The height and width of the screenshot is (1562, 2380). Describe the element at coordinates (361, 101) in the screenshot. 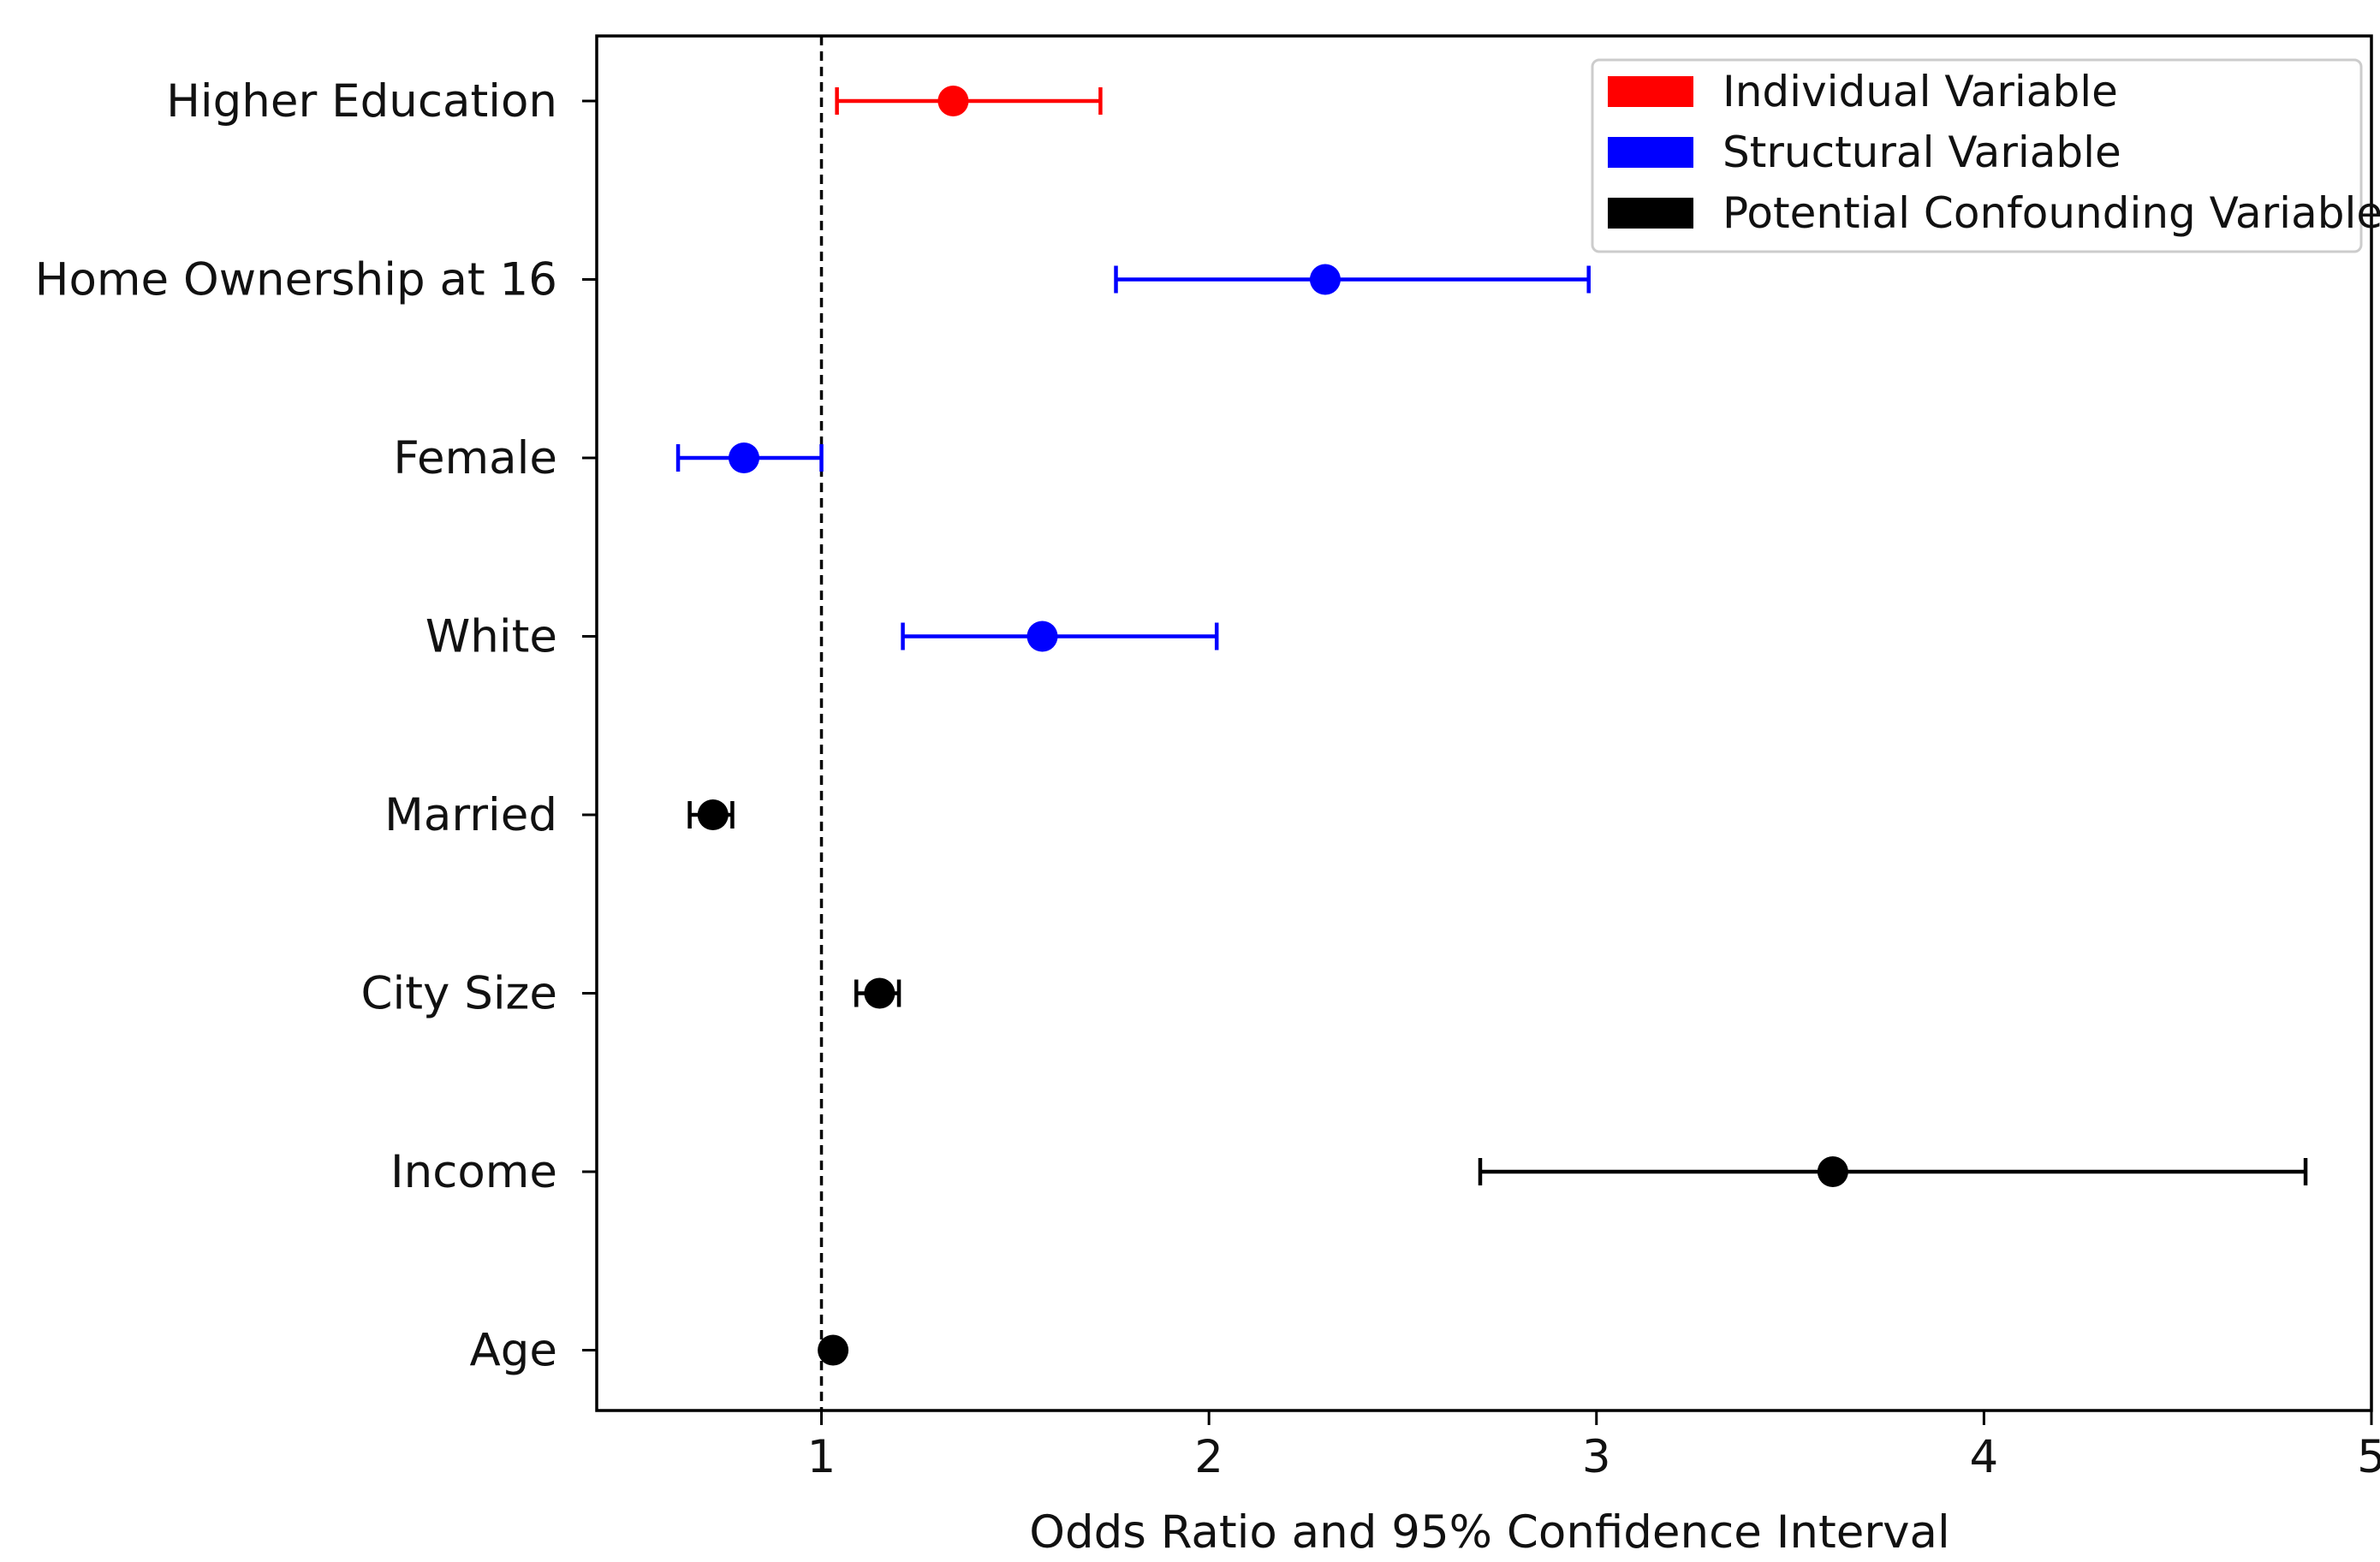

I see `y-tick-label: Higher Education` at that location.